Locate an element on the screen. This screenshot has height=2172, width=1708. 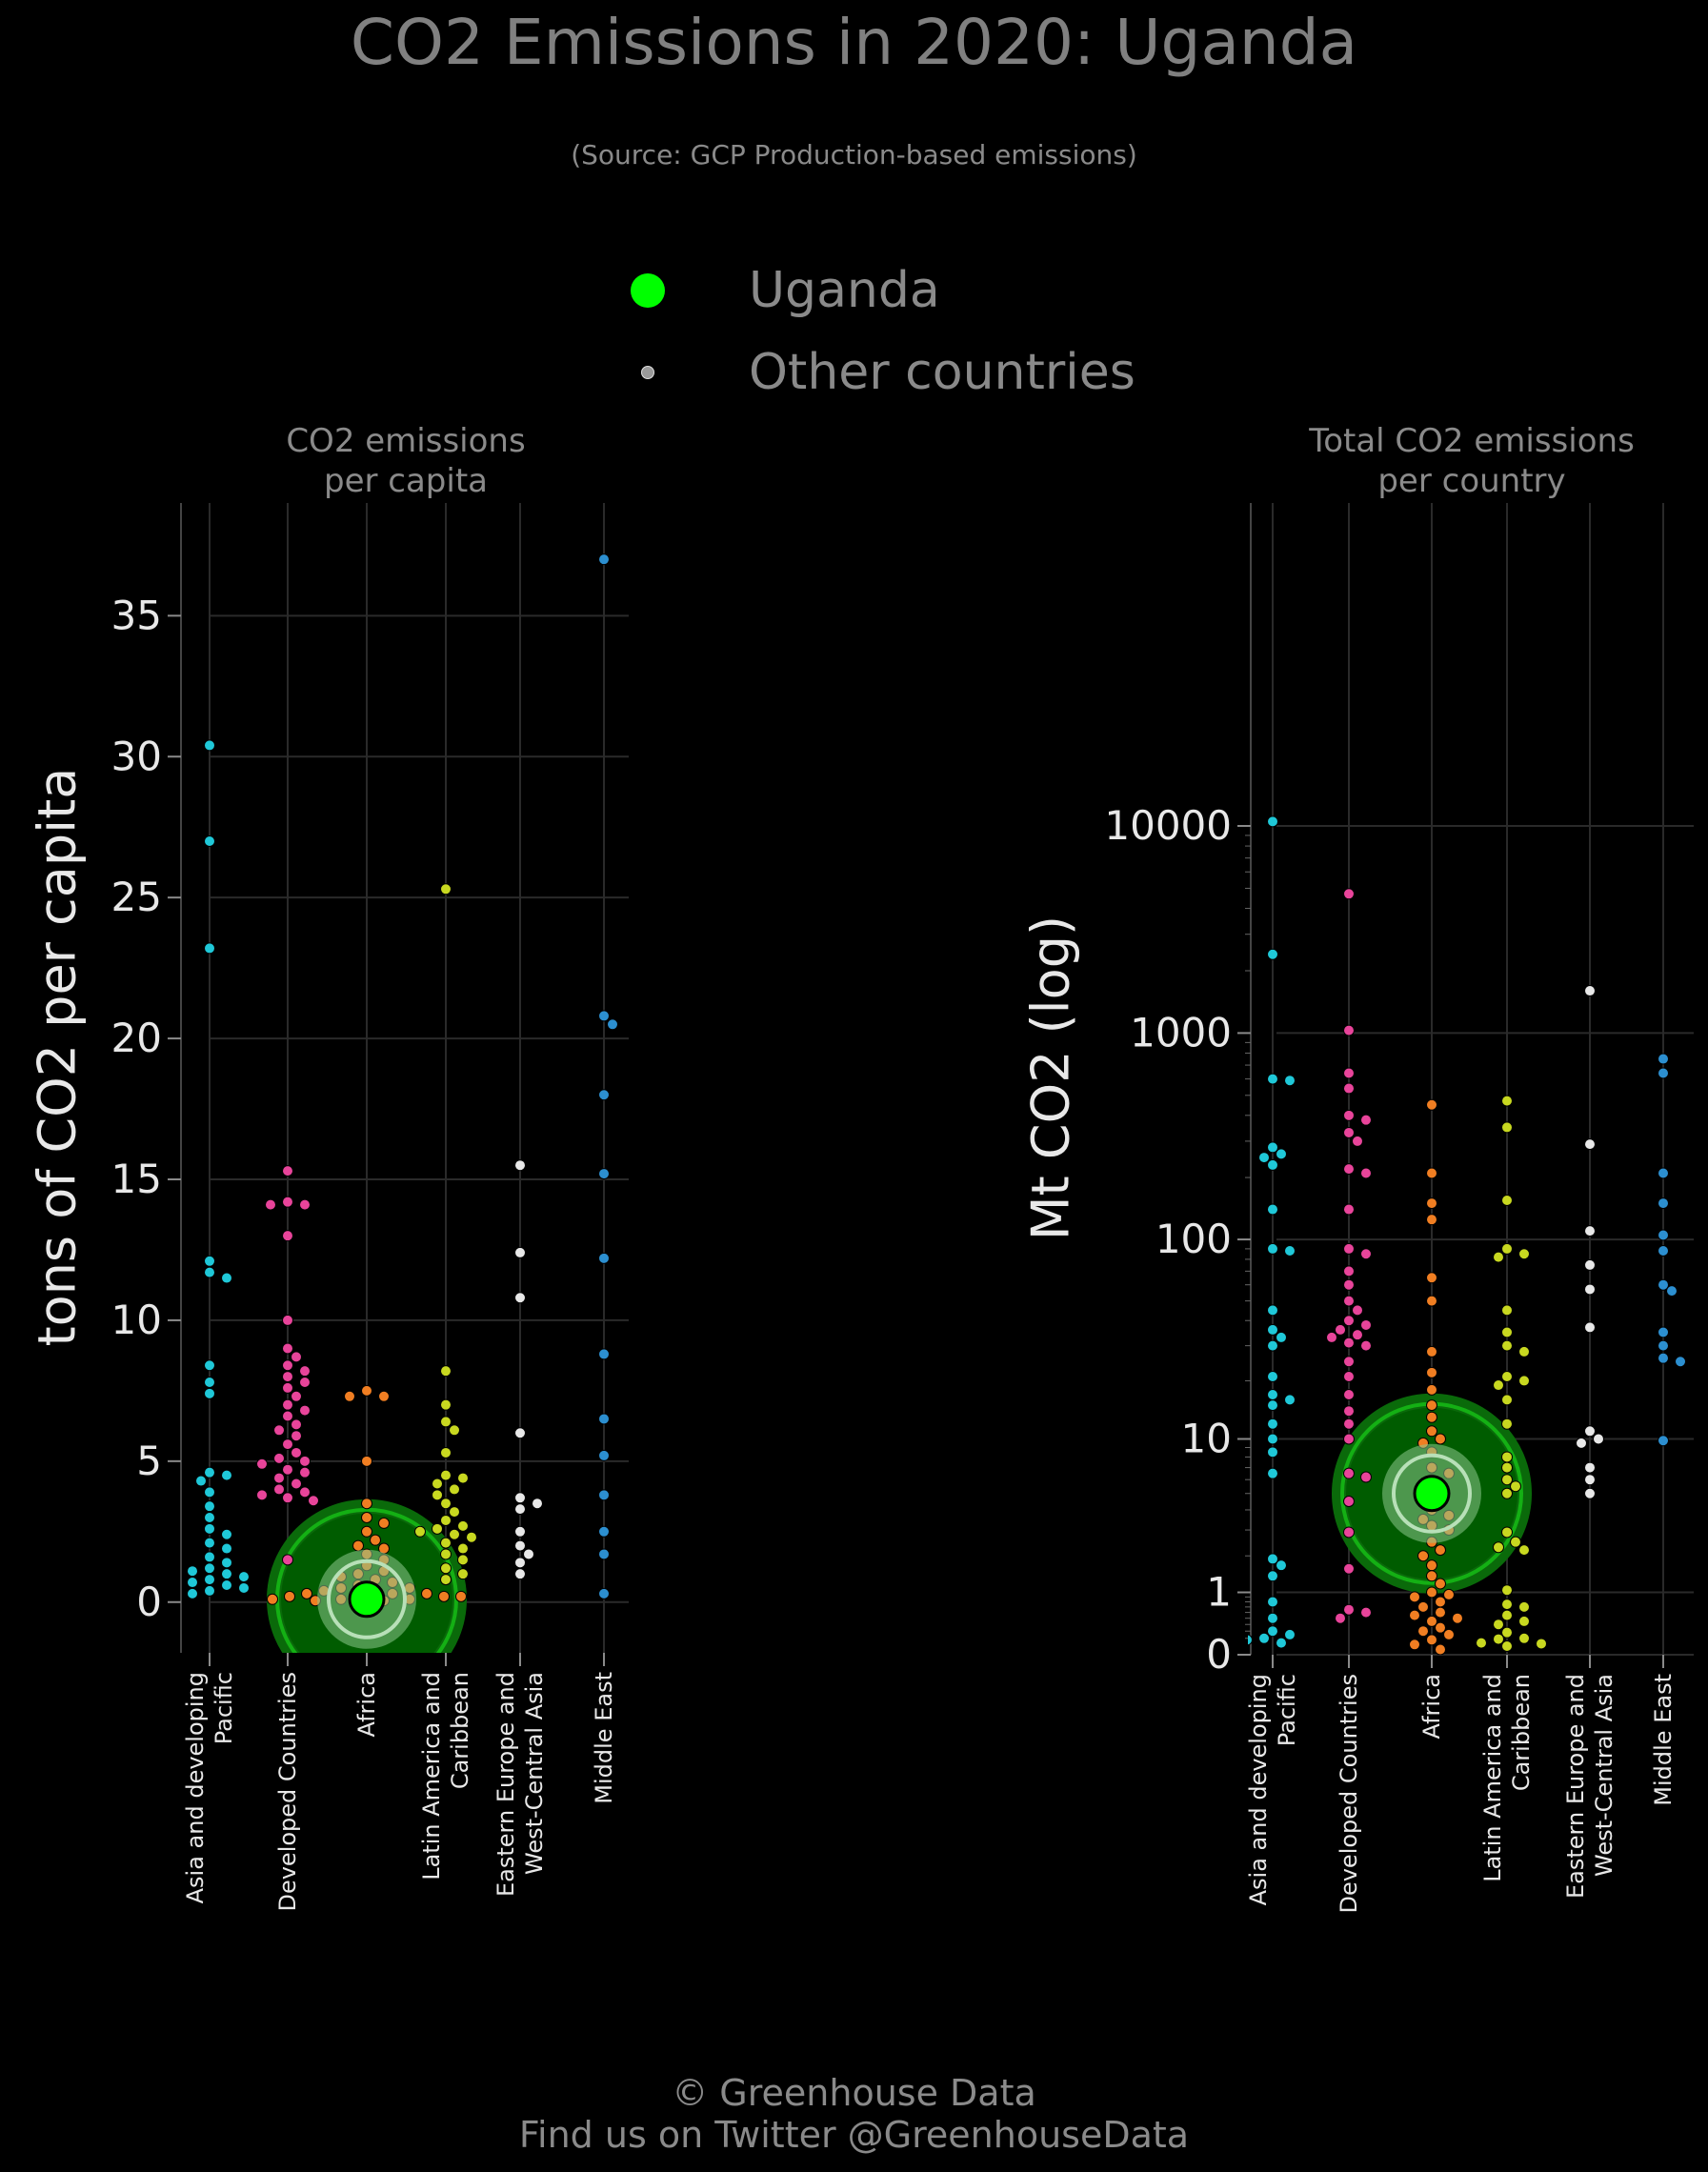
left-series-asia-and-developing-pacific is located at coordinates (219, 1169).